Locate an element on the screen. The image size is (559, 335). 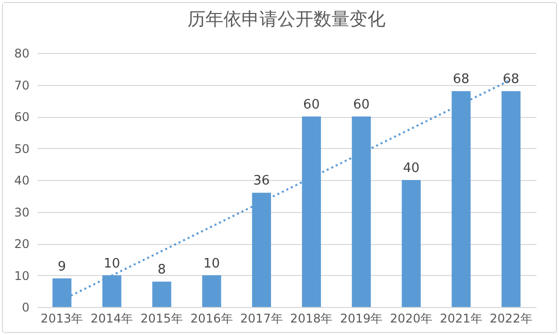
x-tick-label: 2017年 is located at coordinates (261, 319).